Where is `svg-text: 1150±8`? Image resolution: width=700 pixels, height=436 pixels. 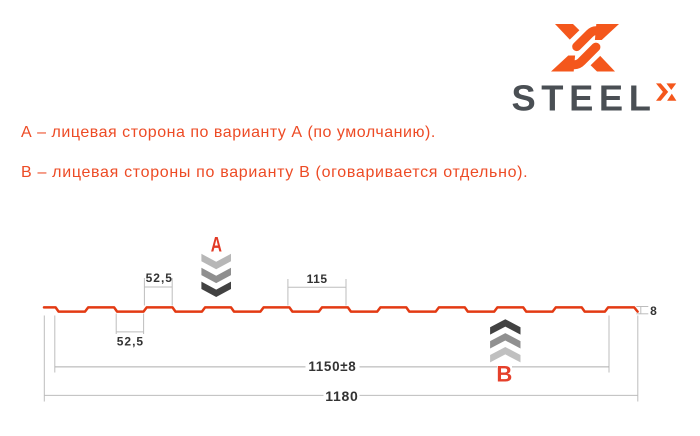
svg-text: 1150±8 is located at coordinates (332, 366).